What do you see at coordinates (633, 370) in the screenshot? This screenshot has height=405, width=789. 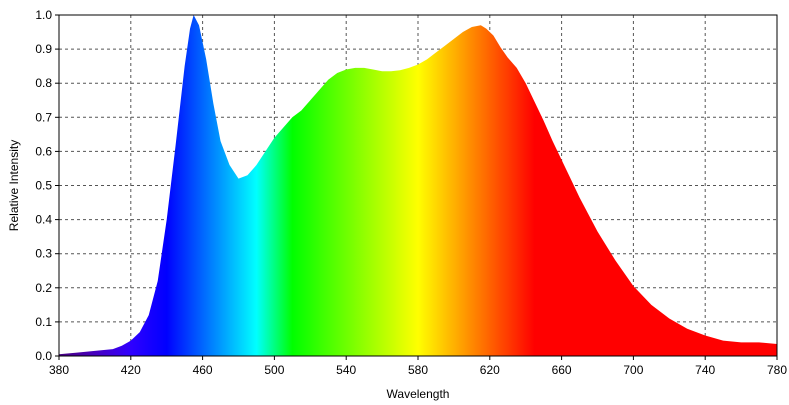 I see `x-tick-label: 700` at bounding box center [633, 370].